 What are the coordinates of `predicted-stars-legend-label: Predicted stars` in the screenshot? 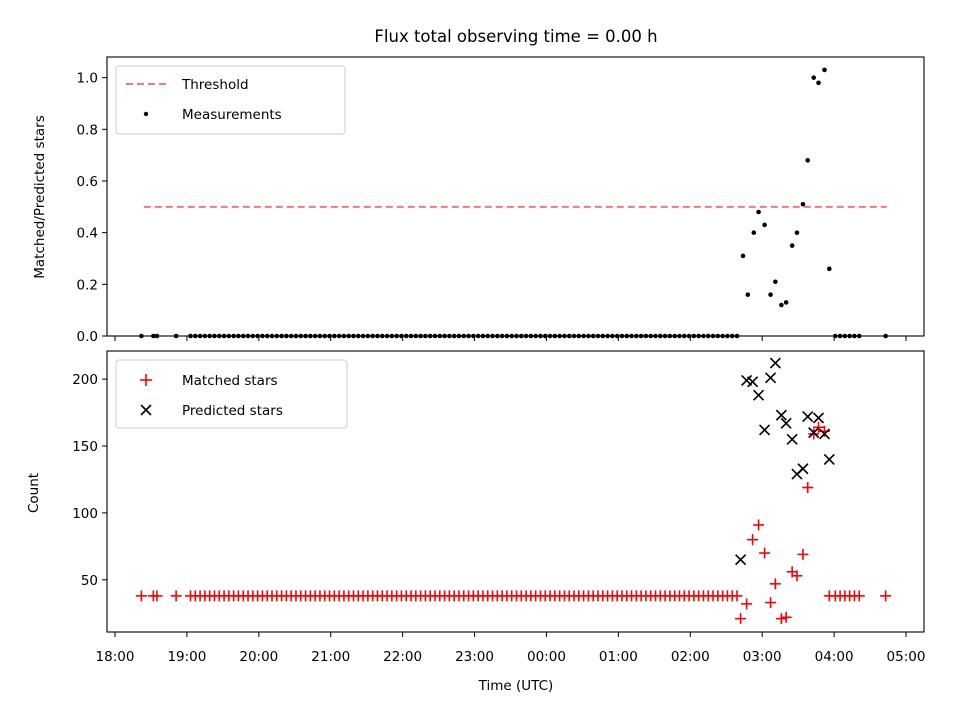 It's located at (232, 411).